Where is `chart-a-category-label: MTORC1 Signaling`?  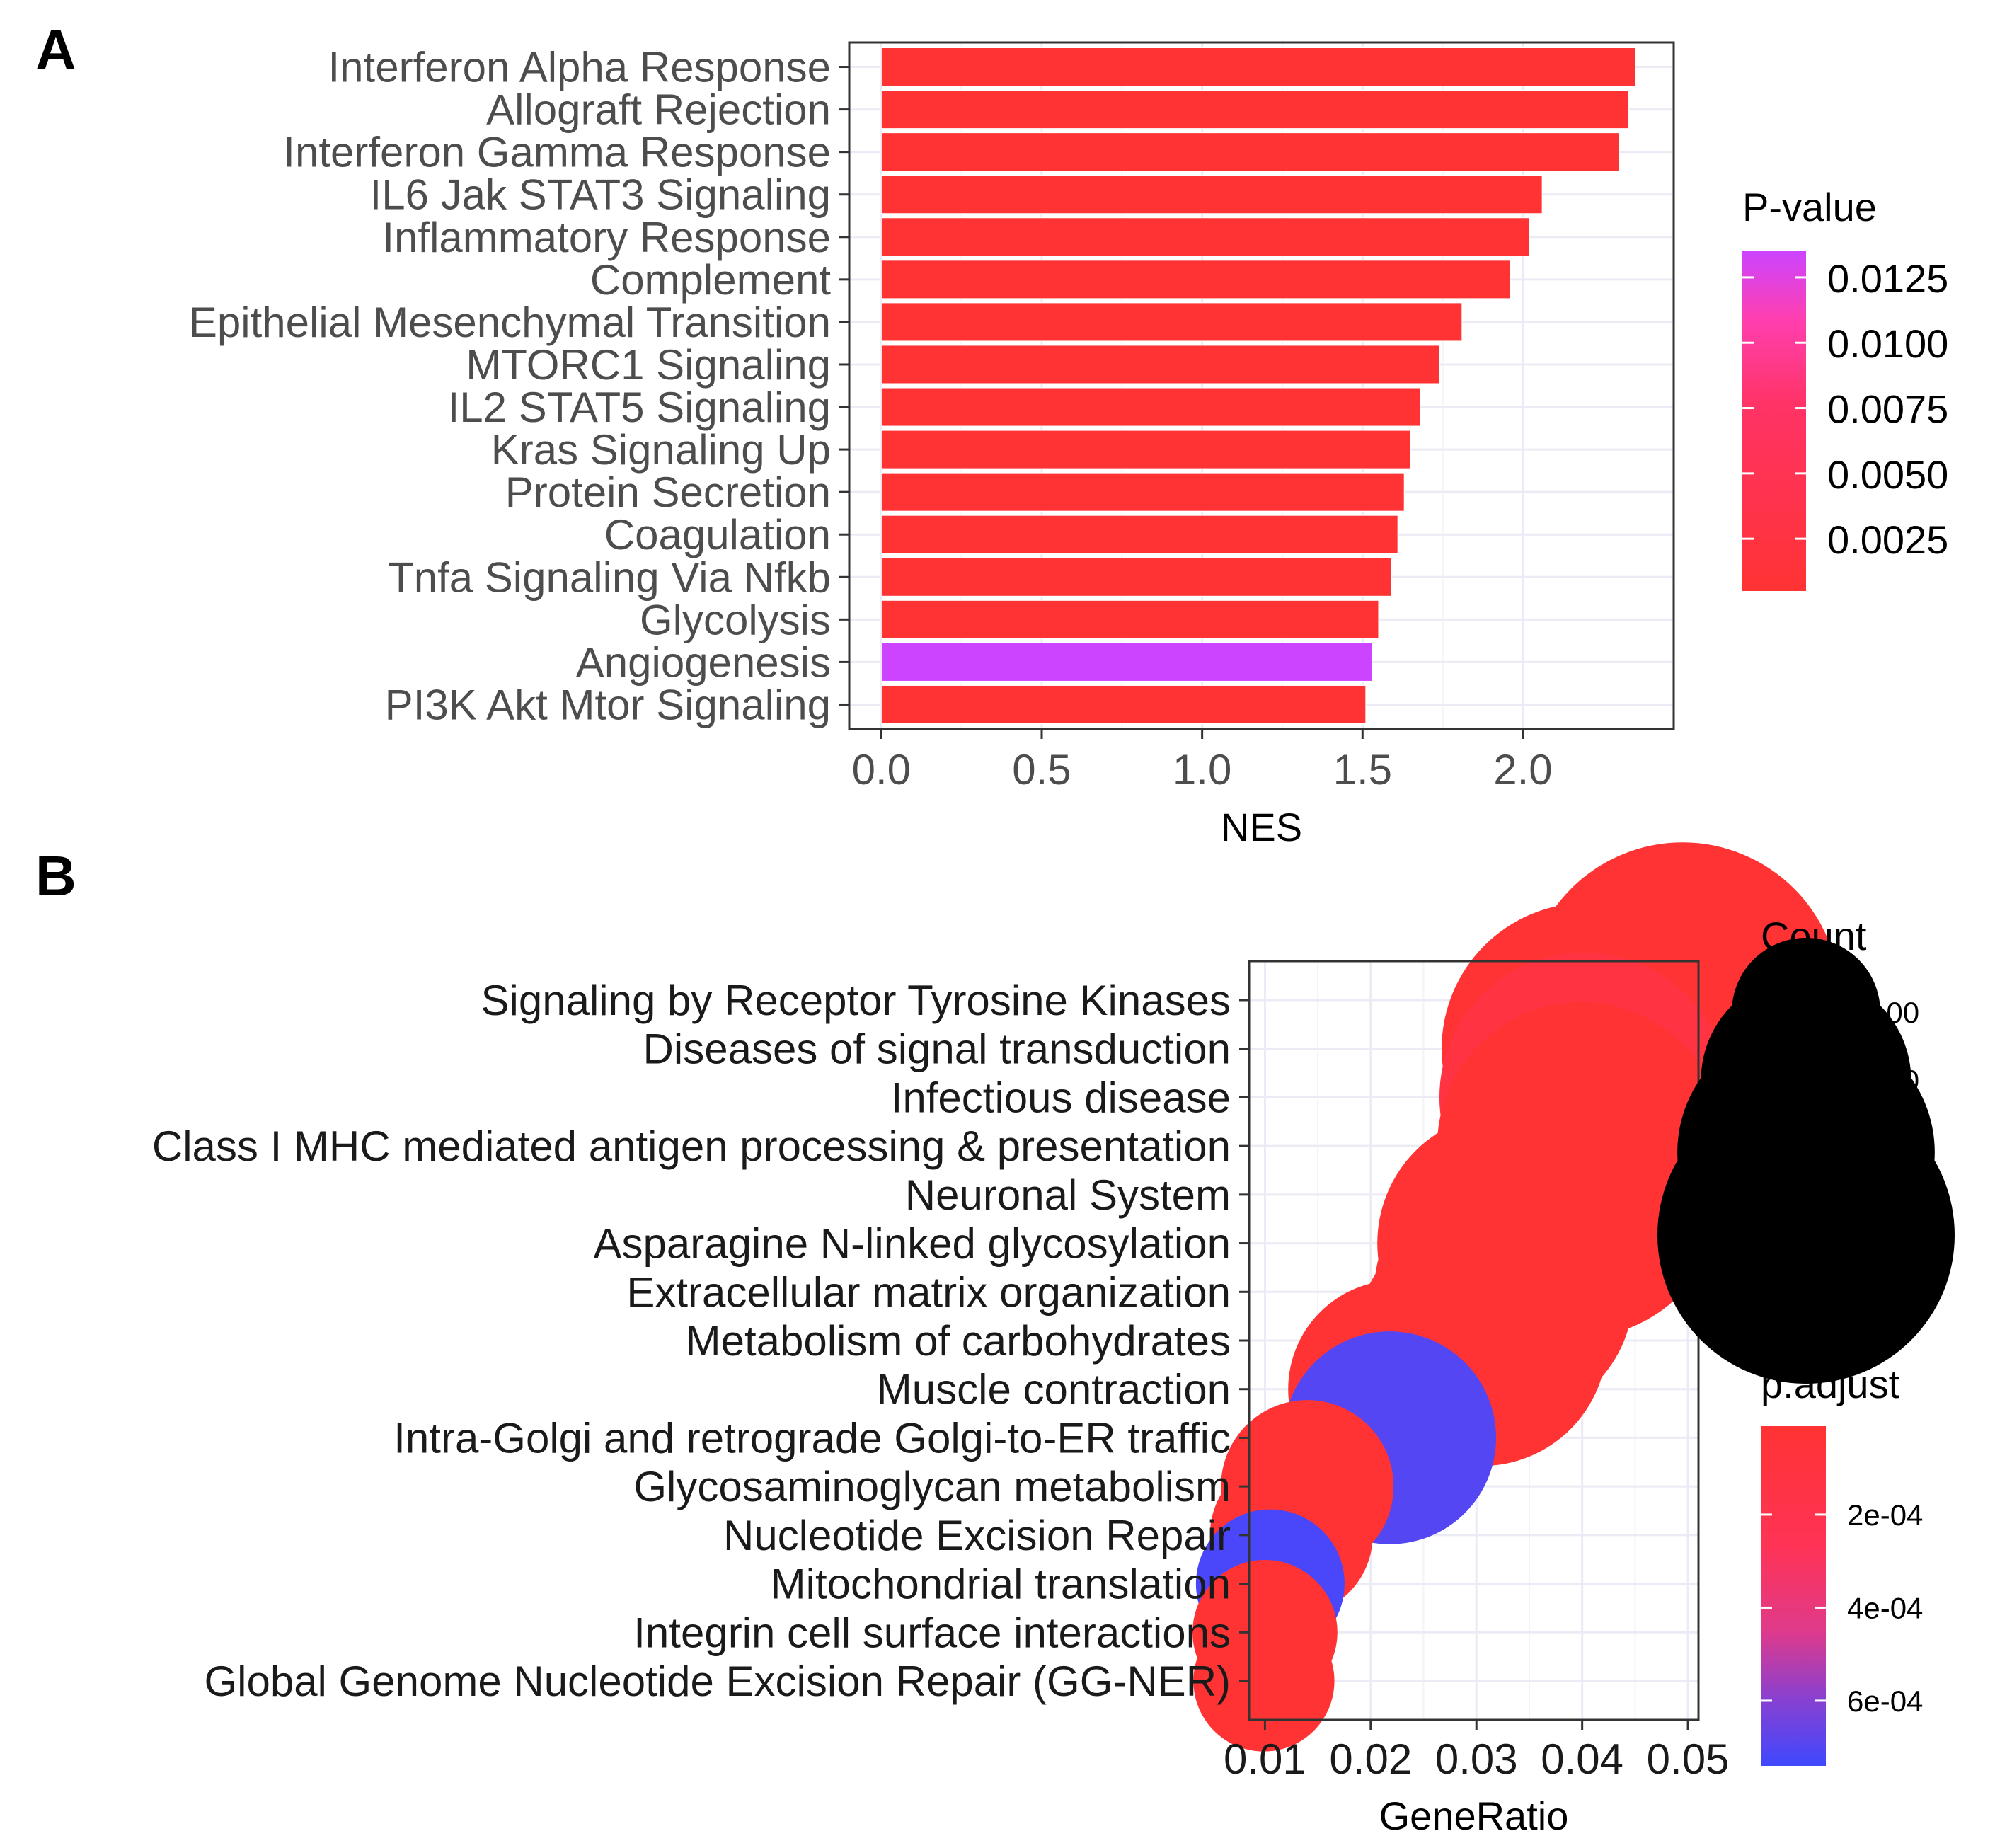 chart-a-category-label: MTORC1 Signaling is located at coordinates (649, 365).